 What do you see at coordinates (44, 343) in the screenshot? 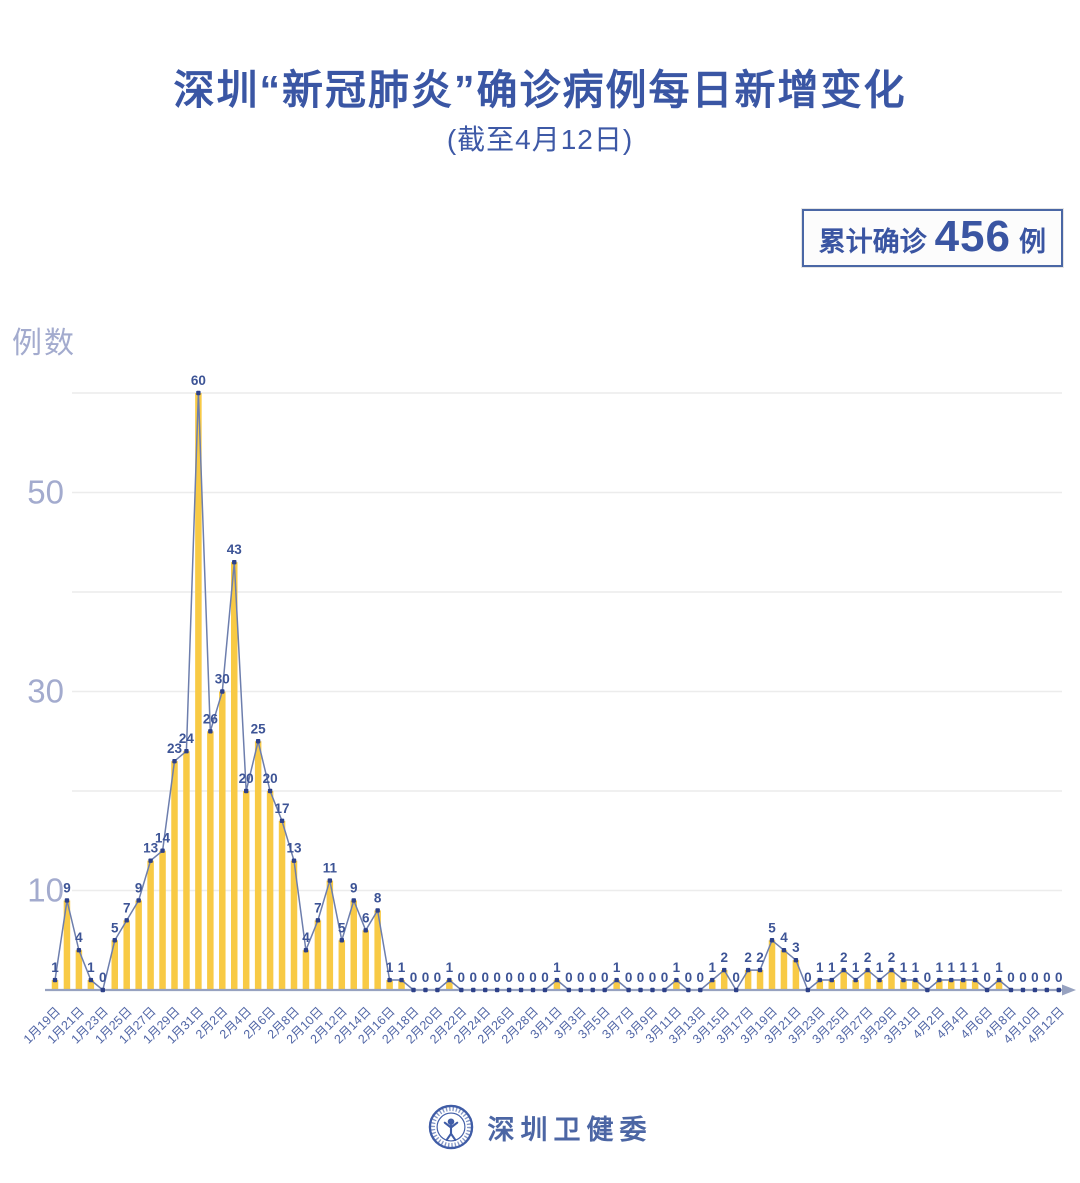
I see `y-axis-title: 例数` at bounding box center [44, 343].